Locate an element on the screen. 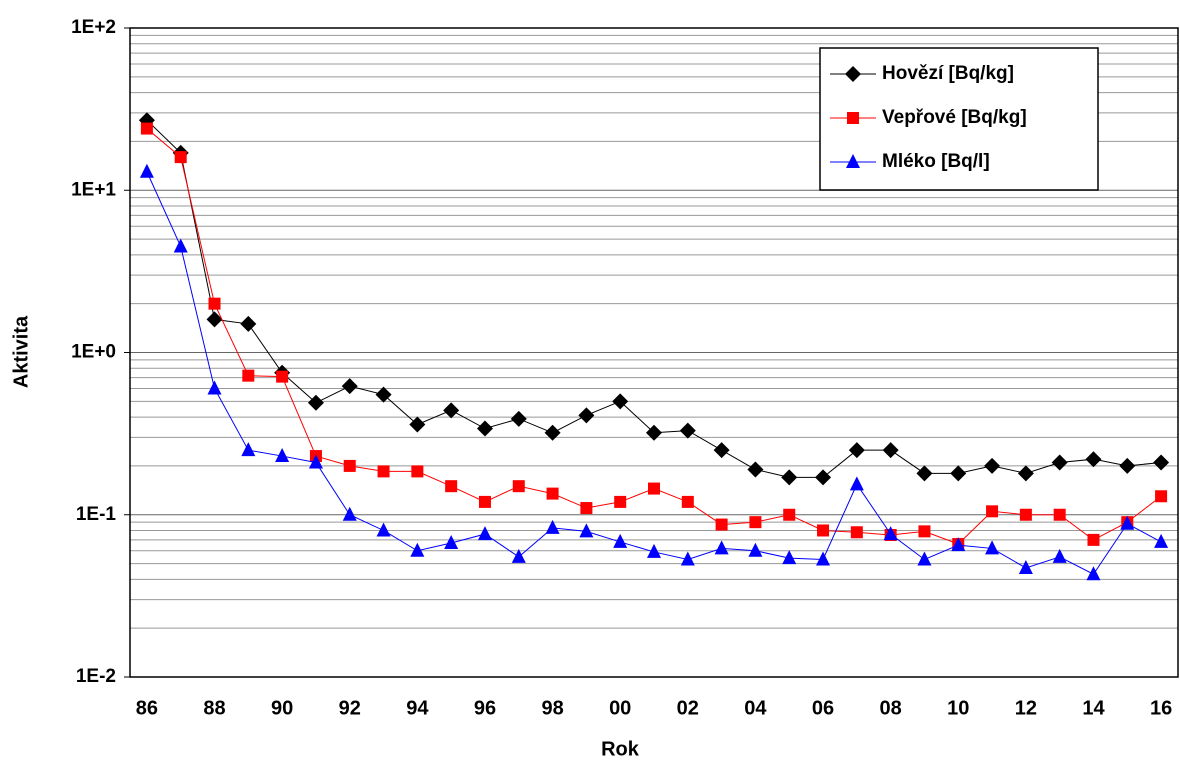 This screenshot has height=771, width=1180. x-tick-label: 02 is located at coordinates (688, 708).